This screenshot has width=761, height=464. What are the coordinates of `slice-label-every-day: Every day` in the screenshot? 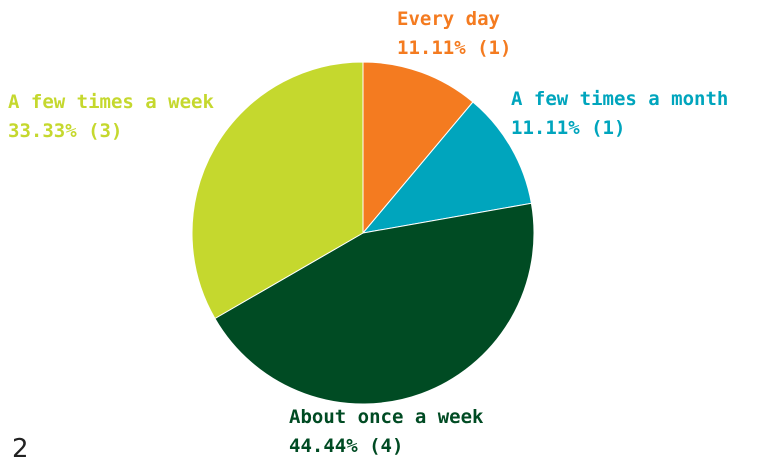 It's located at (448, 19).